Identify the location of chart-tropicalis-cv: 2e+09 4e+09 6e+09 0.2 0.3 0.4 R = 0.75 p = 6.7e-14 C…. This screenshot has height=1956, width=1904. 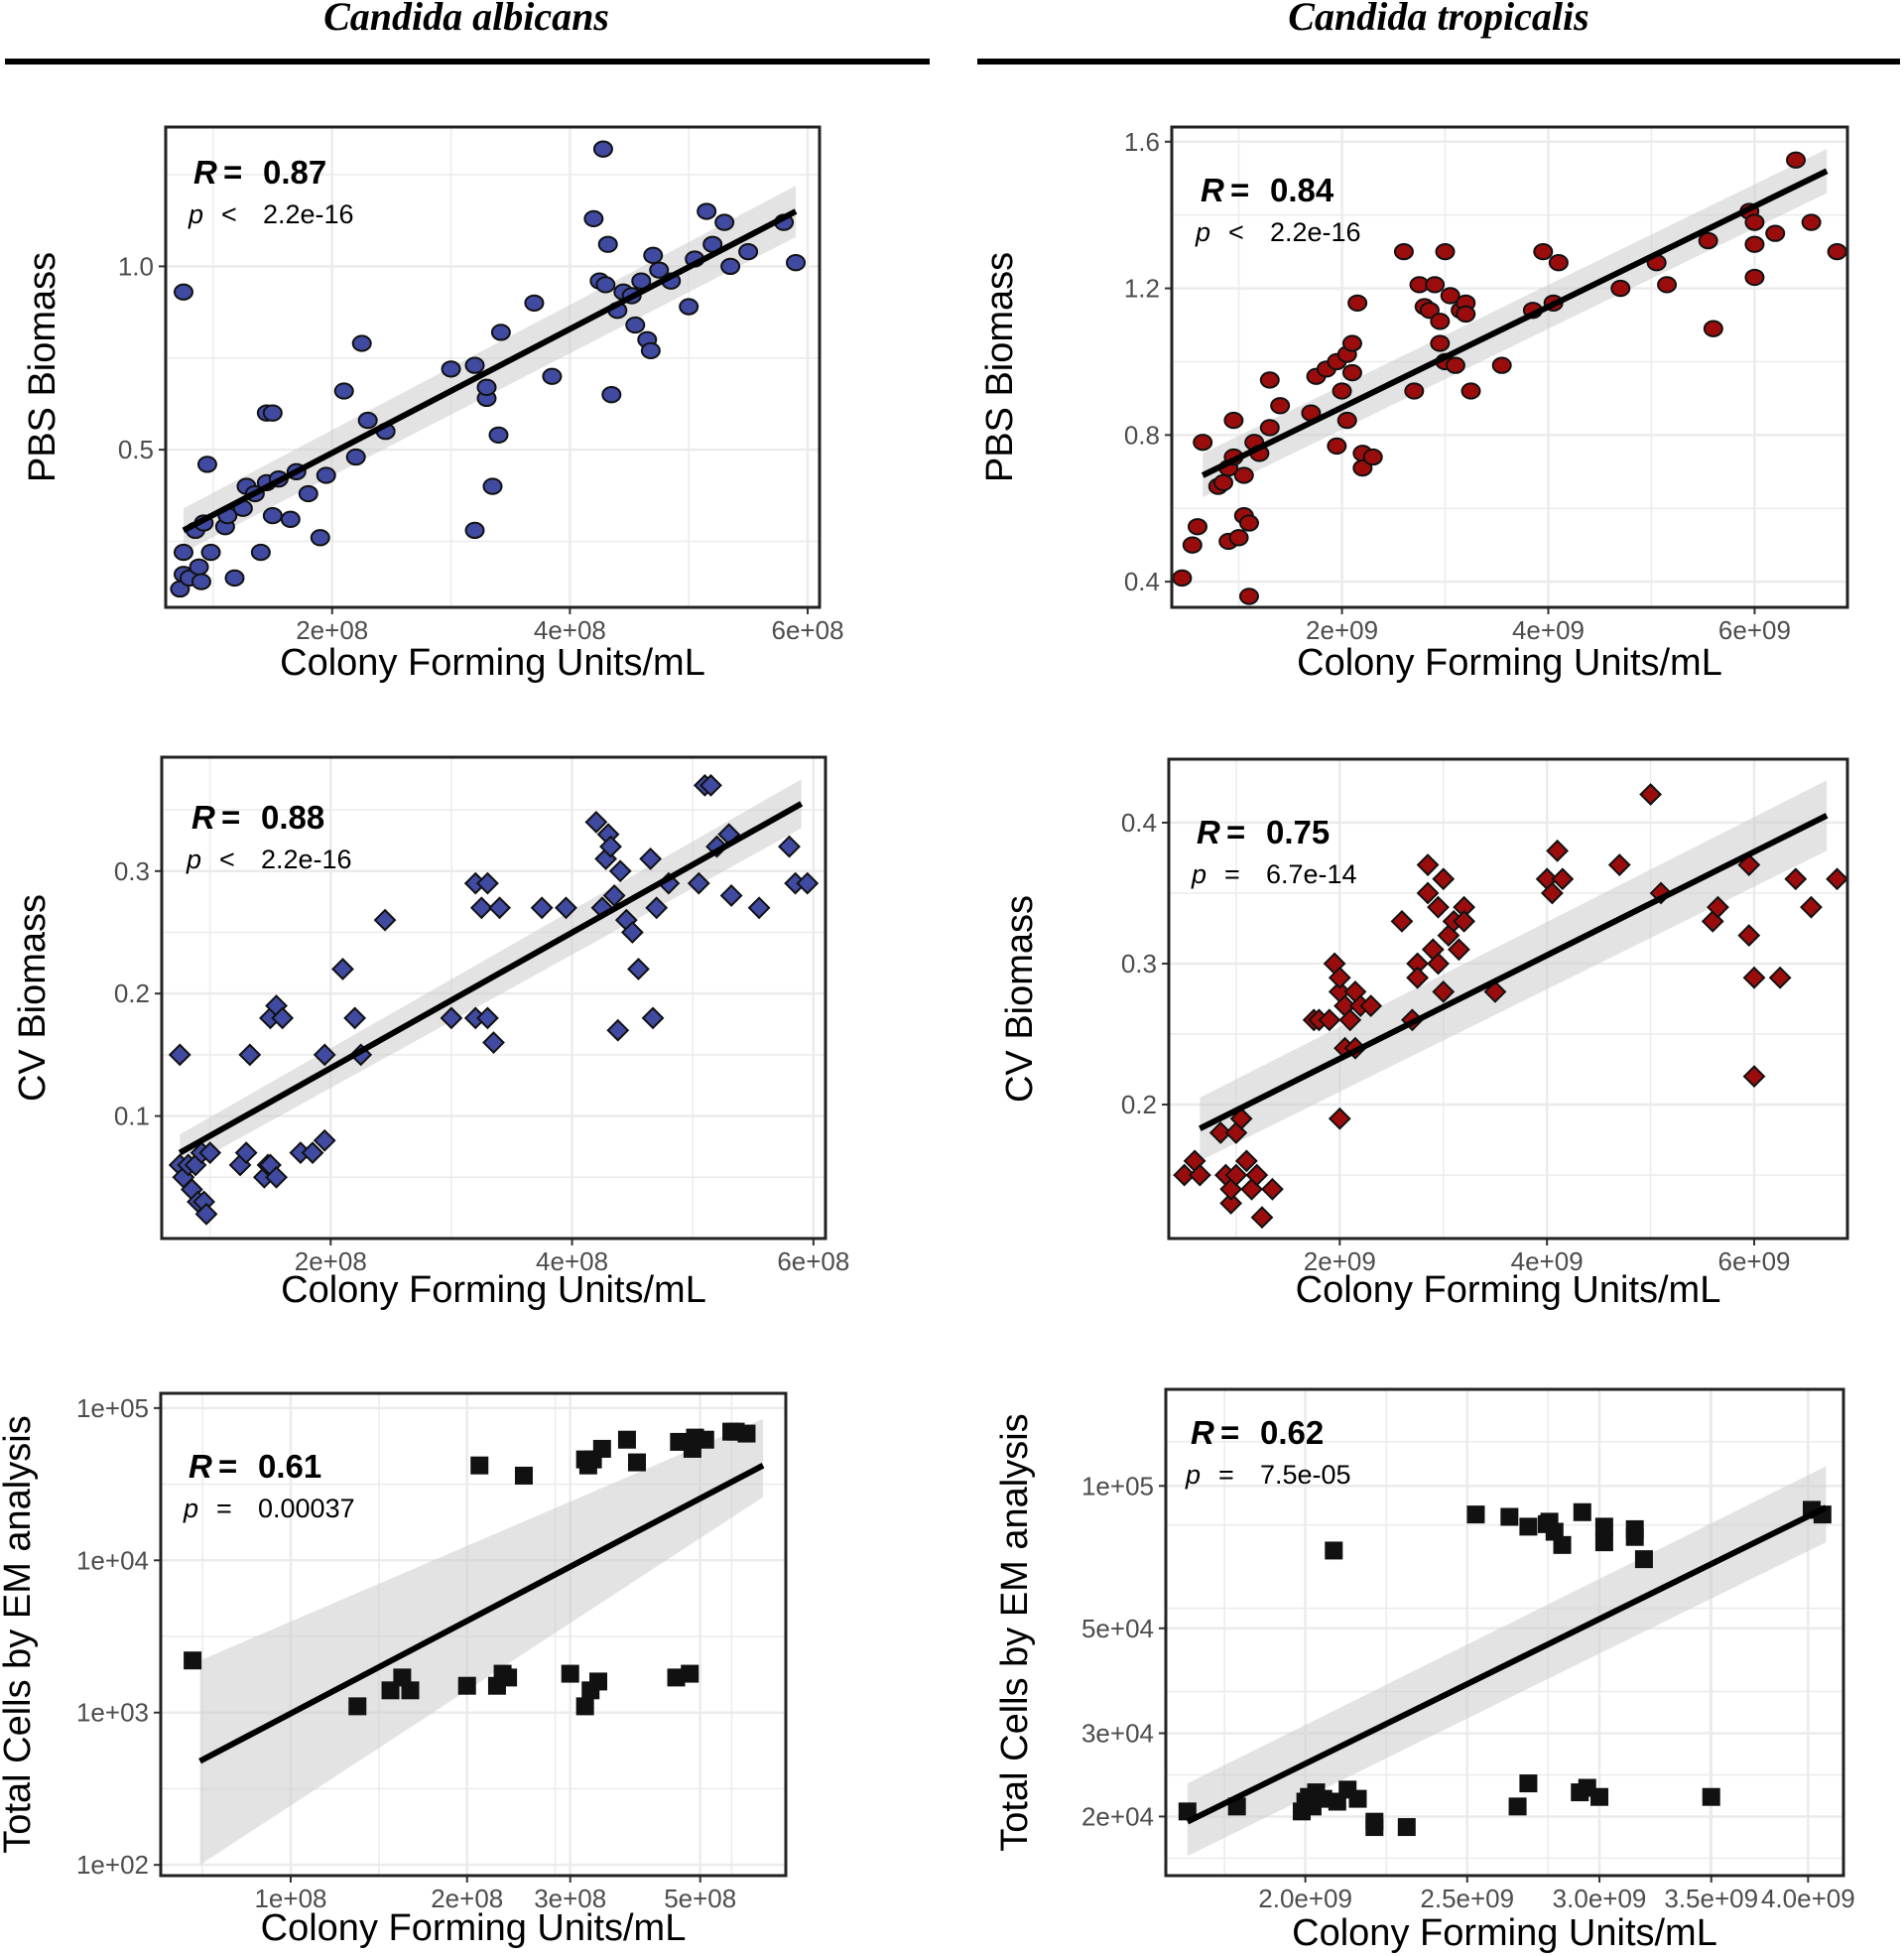
(1424, 1034).